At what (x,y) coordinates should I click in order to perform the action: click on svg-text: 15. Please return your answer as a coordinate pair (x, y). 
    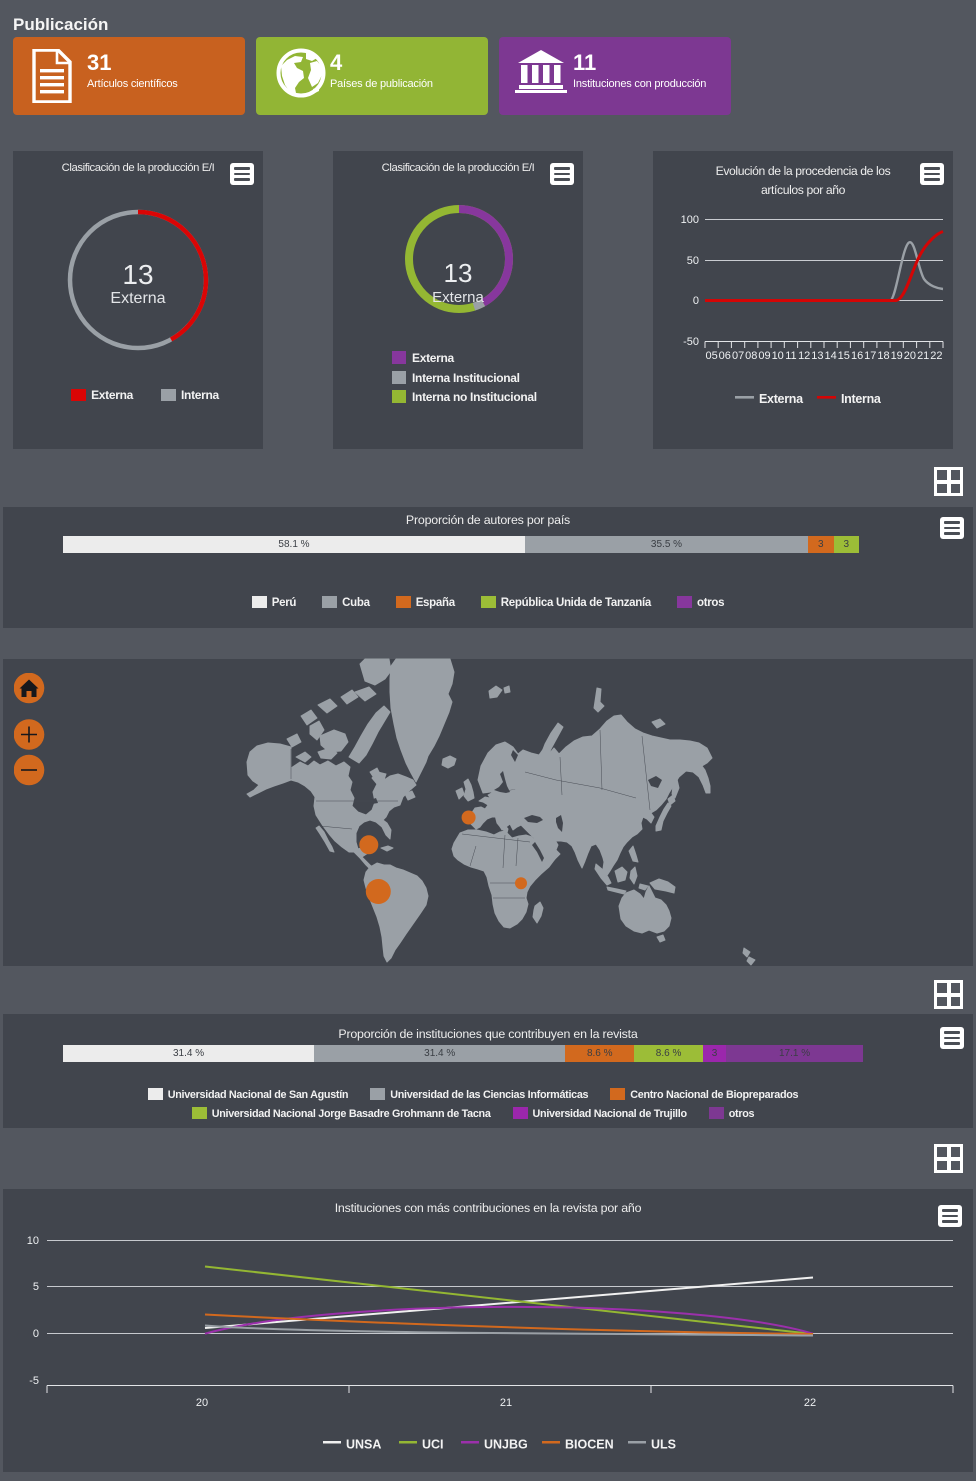
    Looking at the image, I should click on (844, 356).